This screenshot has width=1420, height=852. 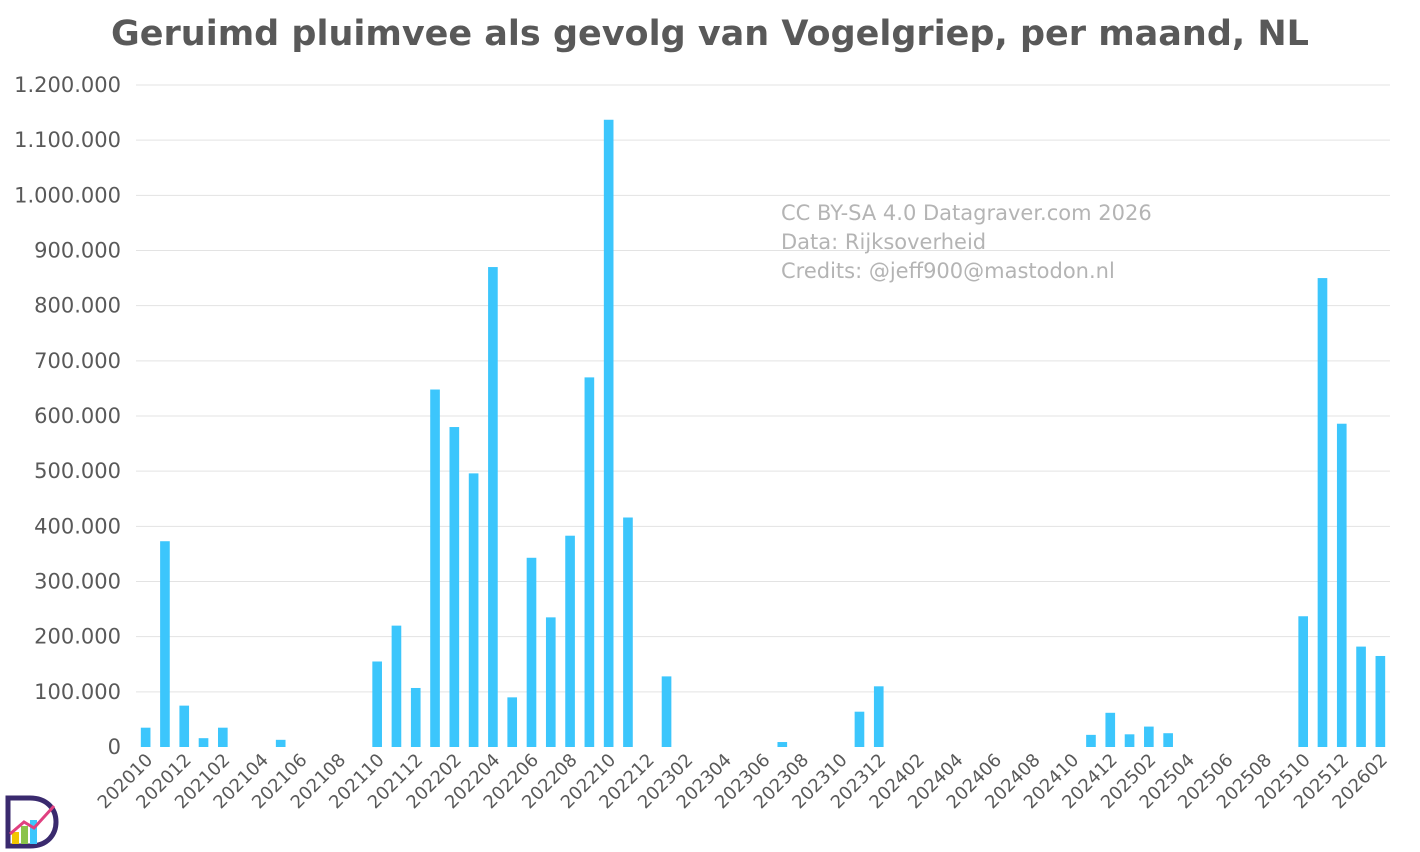 I want to click on y-tick-label: 1.100.000, so click(x=67, y=140).